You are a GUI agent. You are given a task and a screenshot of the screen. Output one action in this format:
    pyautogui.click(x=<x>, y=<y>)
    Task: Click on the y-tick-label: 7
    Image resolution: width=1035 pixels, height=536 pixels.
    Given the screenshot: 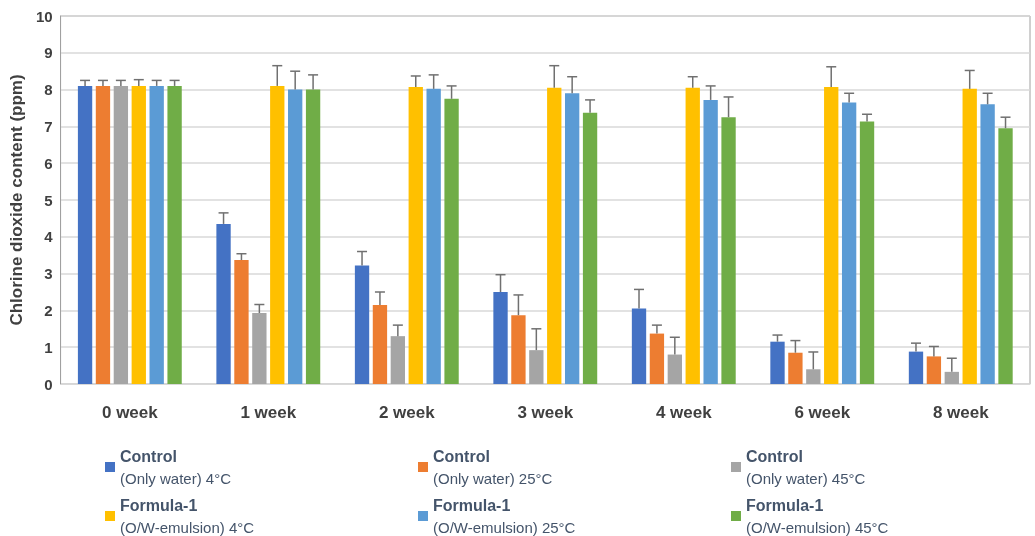 What is the action you would take?
    pyautogui.click(x=48, y=126)
    